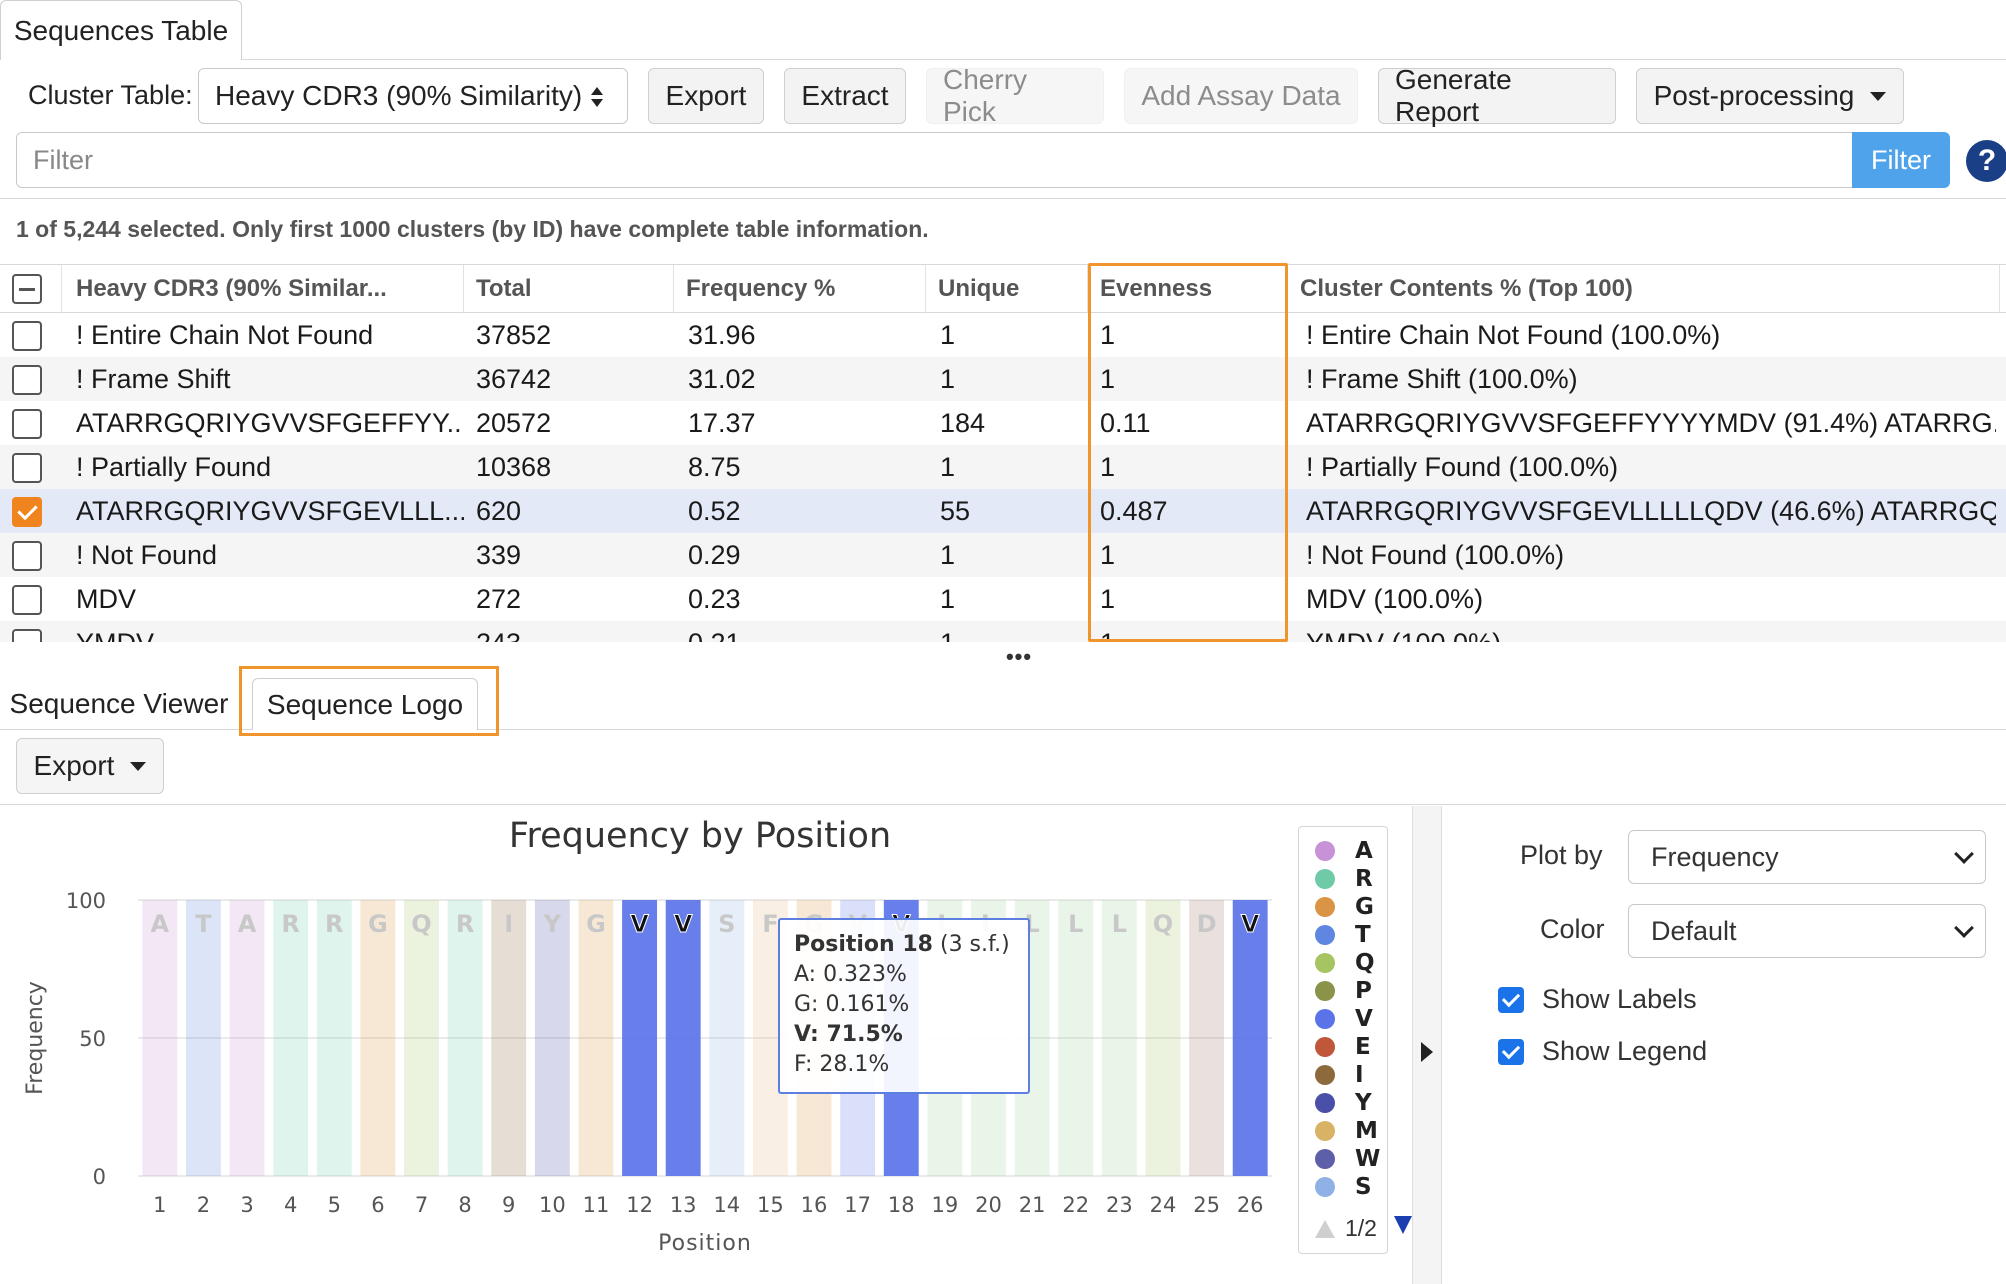  What do you see at coordinates (1344, 907) in the screenshot?
I see `legend-item: G` at bounding box center [1344, 907].